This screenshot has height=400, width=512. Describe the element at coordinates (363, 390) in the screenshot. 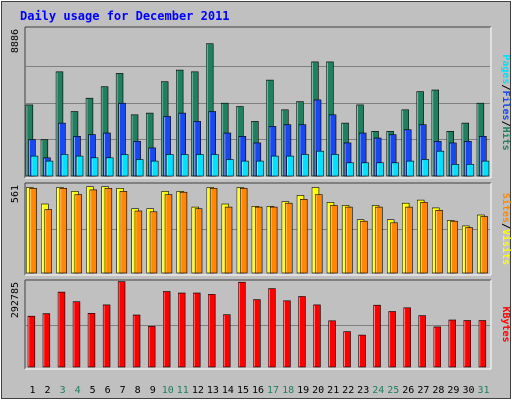

I see `day-label-23: 23` at that location.